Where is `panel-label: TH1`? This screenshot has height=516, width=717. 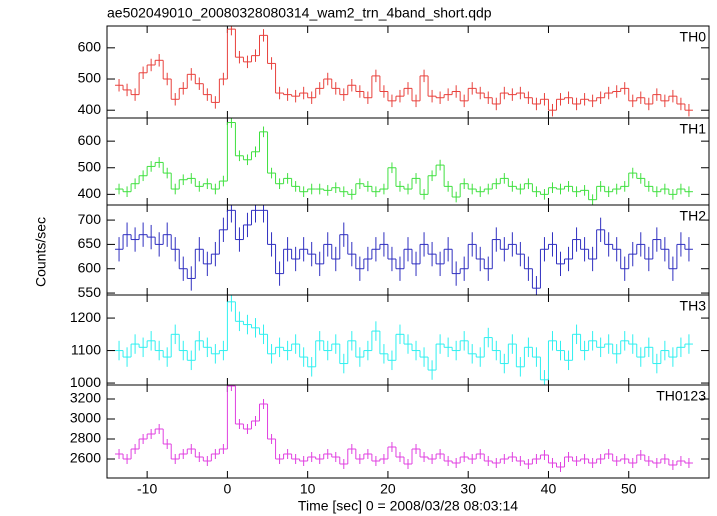
panel-label: TH1 is located at coordinates (693, 129).